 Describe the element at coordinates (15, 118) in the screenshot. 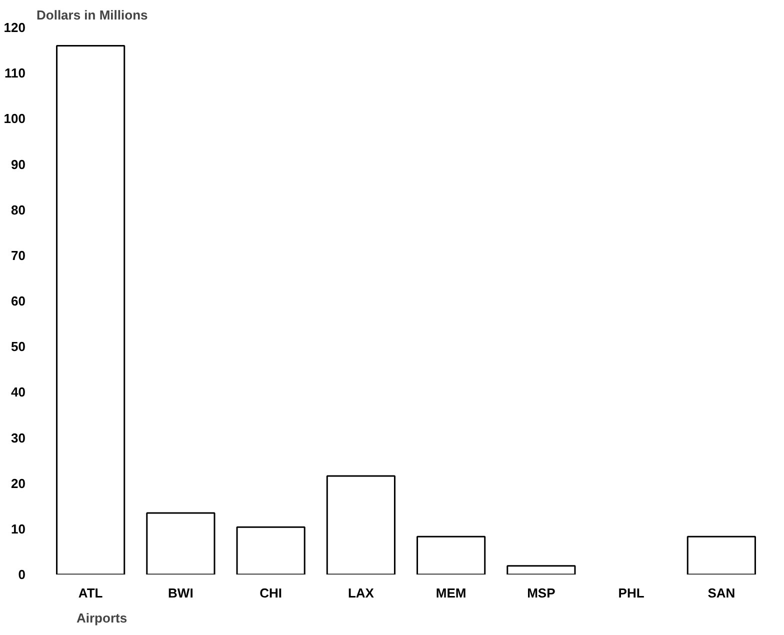

I see `y-tick-label: 100` at that location.